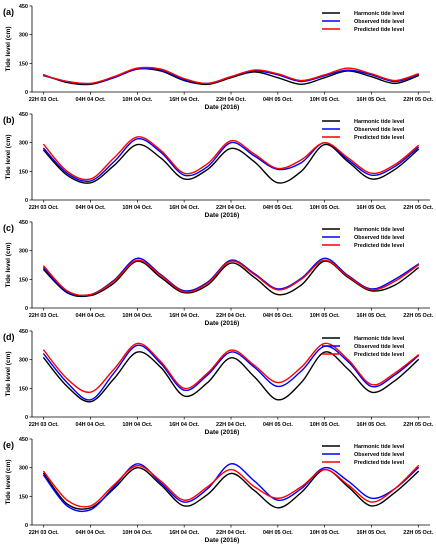 The height and width of the screenshot is (555, 436). What do you see at coordinates (8, 445) in the screenshot?
I see `panel-label: (e)` at bounding box center [8, 445].